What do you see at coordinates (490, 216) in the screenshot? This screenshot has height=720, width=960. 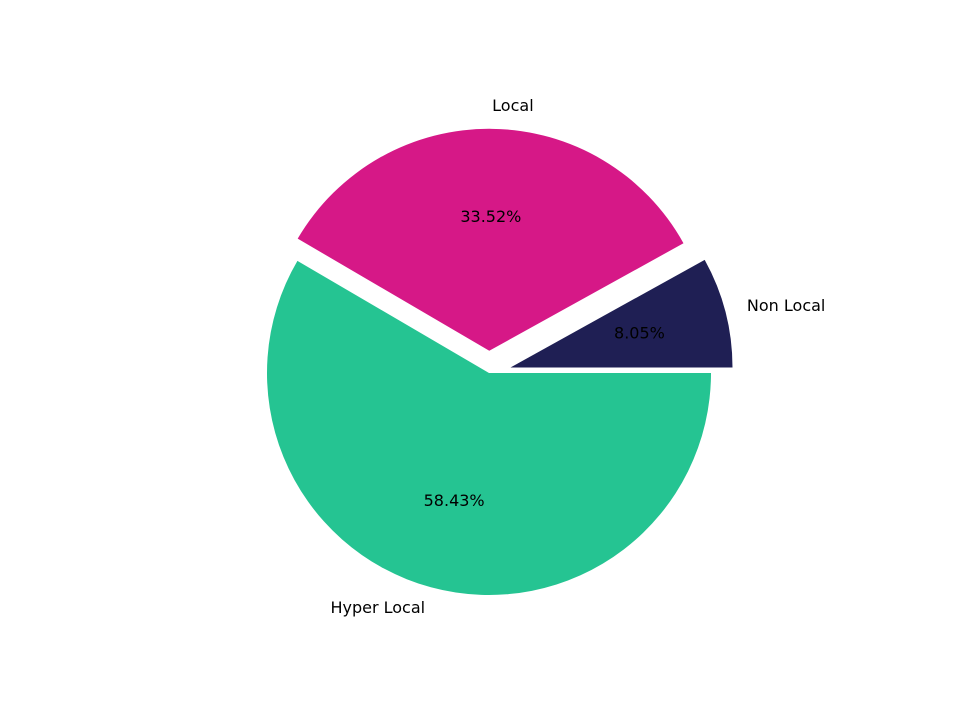 I see `value-label: 33.52%` at bounding box center [490, 216].